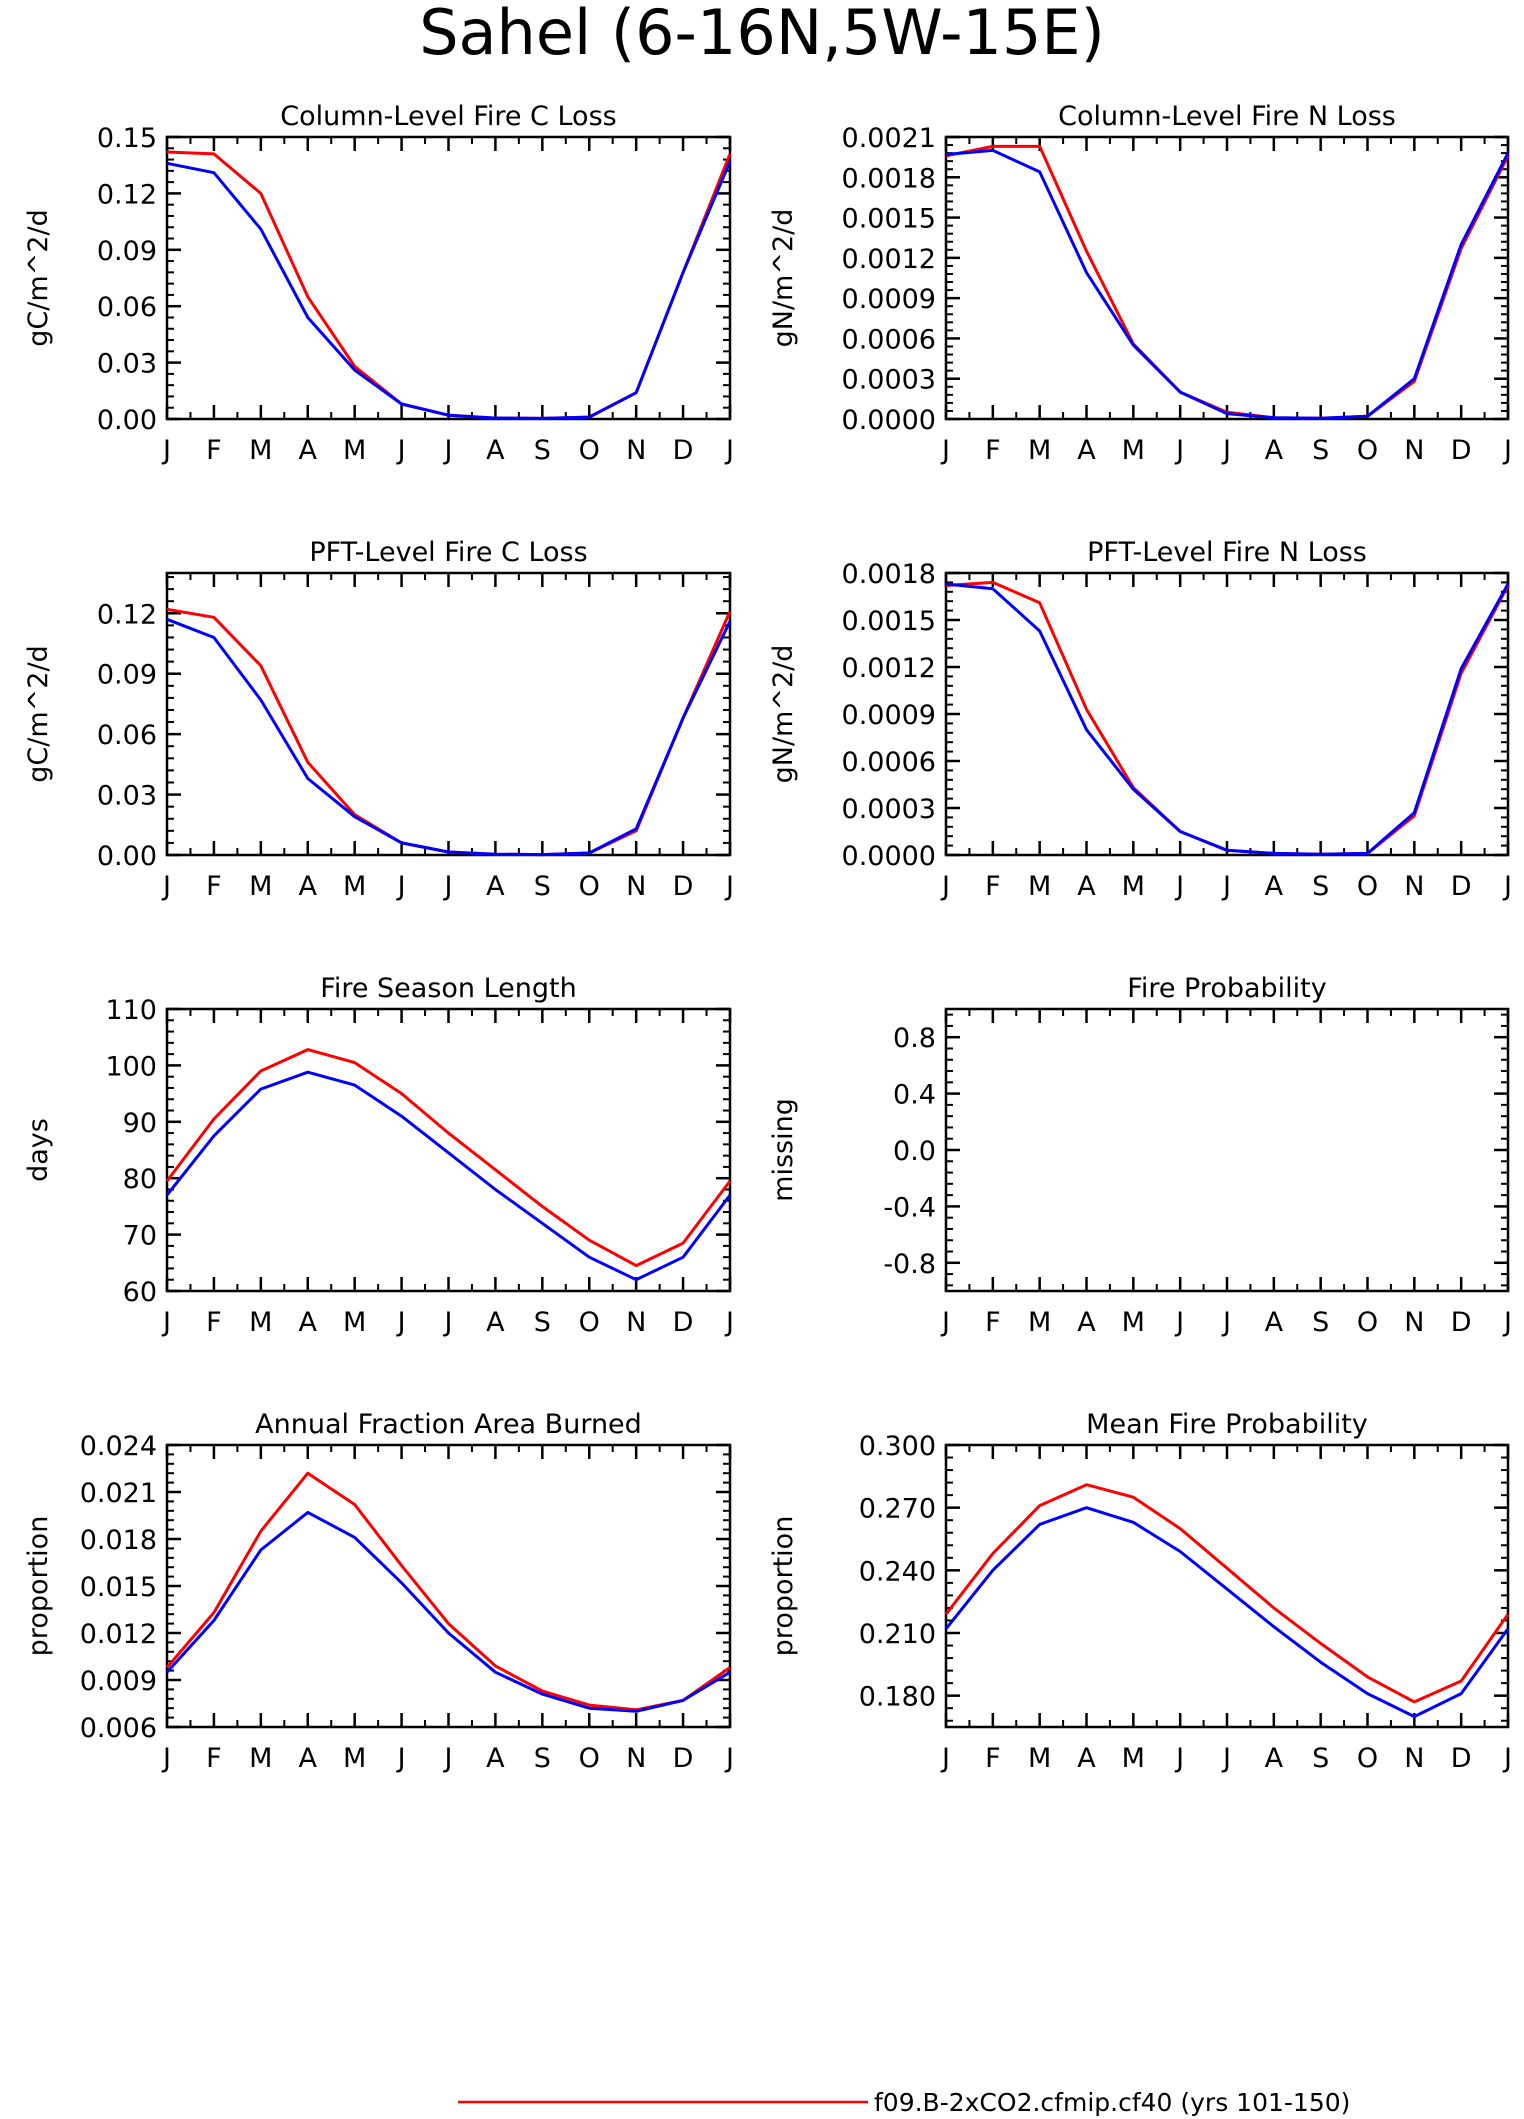 This screenshot has height=2119, width=1524. I want to click on y-tick-label: 0.0009, so click(889, 299).